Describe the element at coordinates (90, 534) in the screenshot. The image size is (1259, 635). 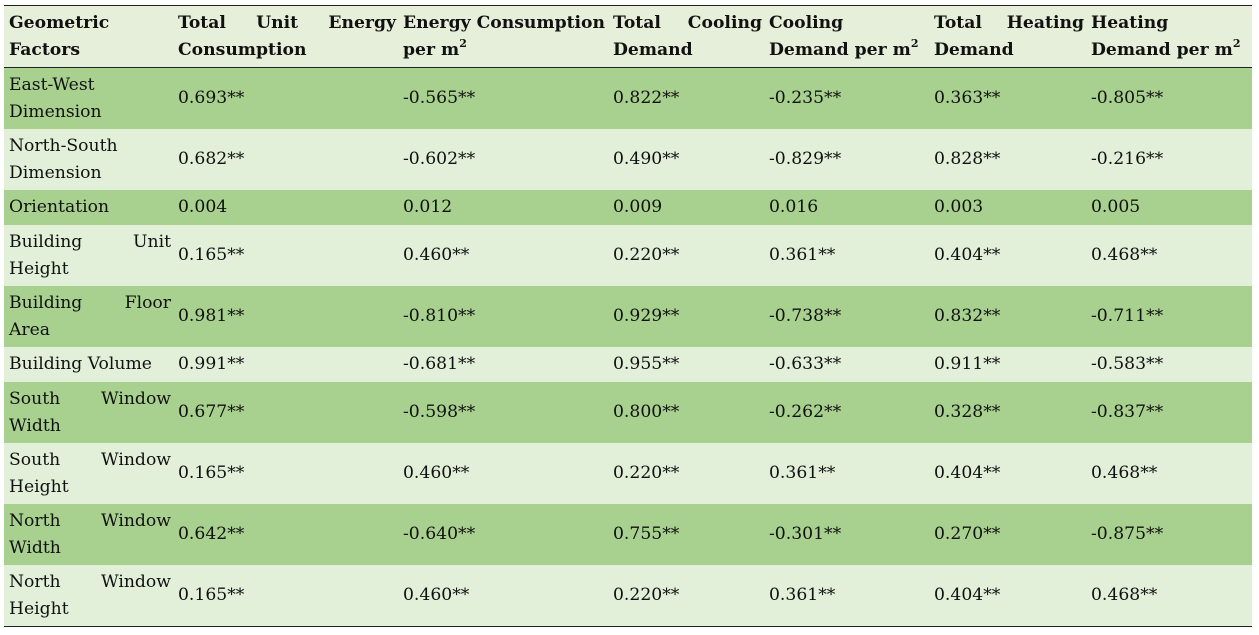
I see `row-factor: North Window Width` at that location.